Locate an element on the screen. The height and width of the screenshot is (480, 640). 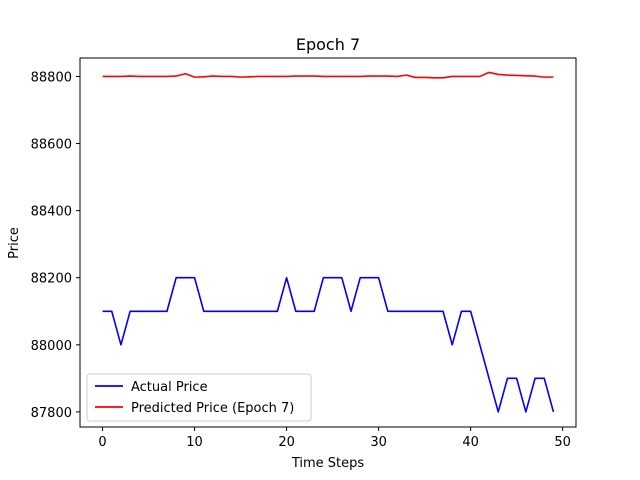
y-tick-label: 88600 is located at coordinates (51, 145).